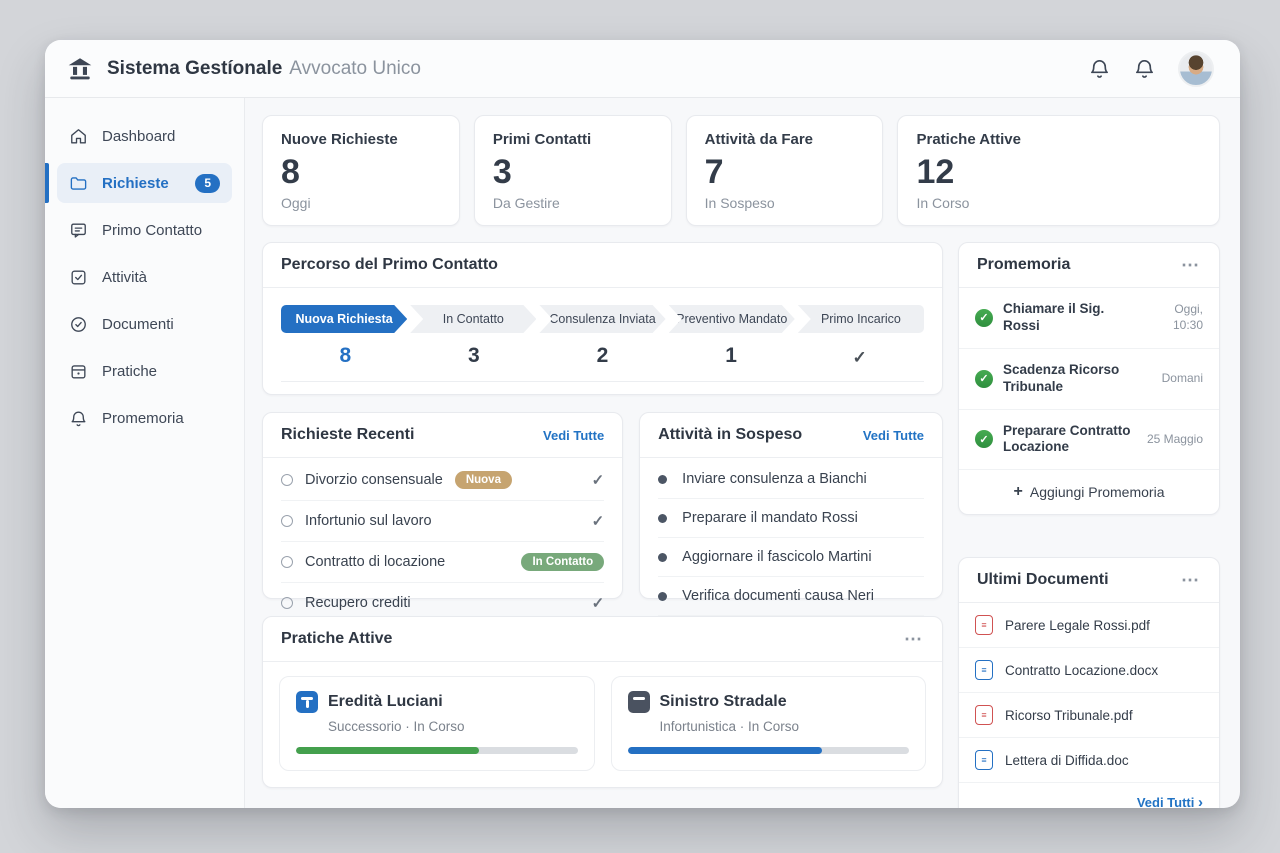 The image size is (1280, 853). I want to click on document-name: Contratto Locazione.docx, so click(1082, 670).